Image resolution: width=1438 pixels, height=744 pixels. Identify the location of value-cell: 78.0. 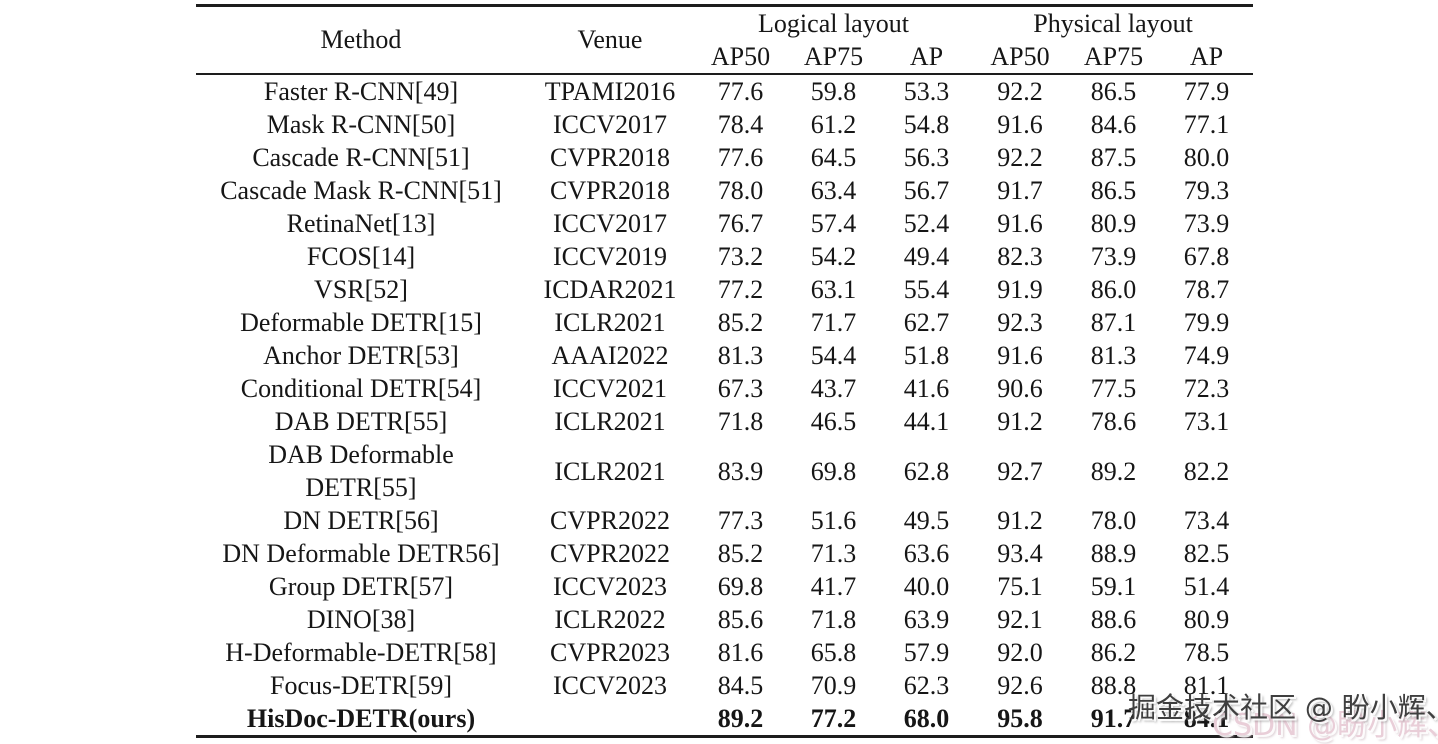
(1113, 520).